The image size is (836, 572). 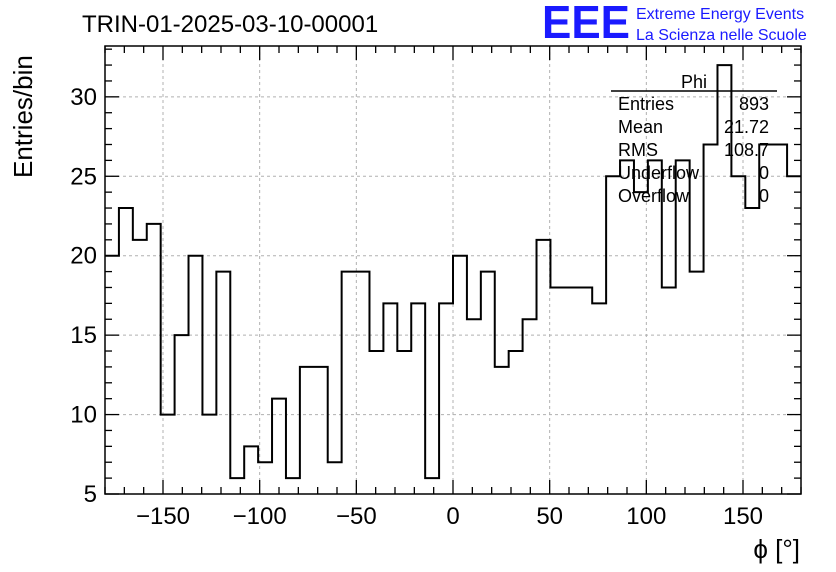 I want to click on x-tick-label: 50, so click(x=549, y=516).